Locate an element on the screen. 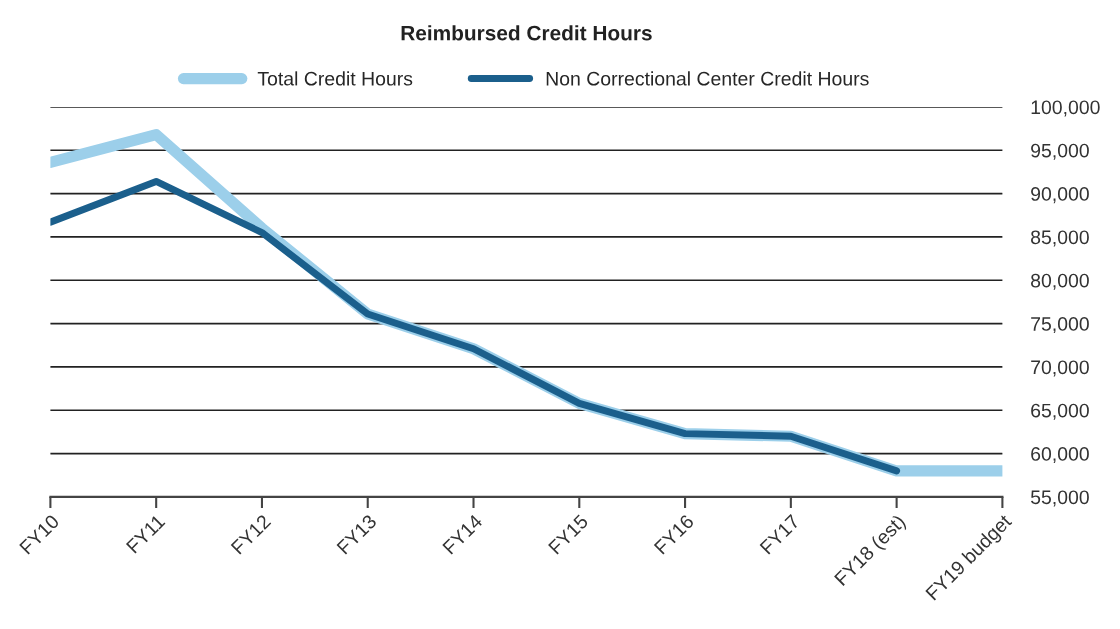 The height and width of the screenshot is (629, 1120). y-tick-label: 90,000 is located at coordinates (1060, 195).